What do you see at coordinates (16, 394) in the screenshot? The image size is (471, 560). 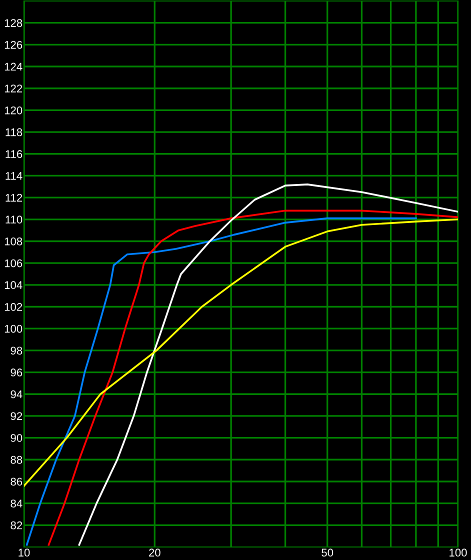 I see `y-tick-label: 94` at bounding box center [16, 394].